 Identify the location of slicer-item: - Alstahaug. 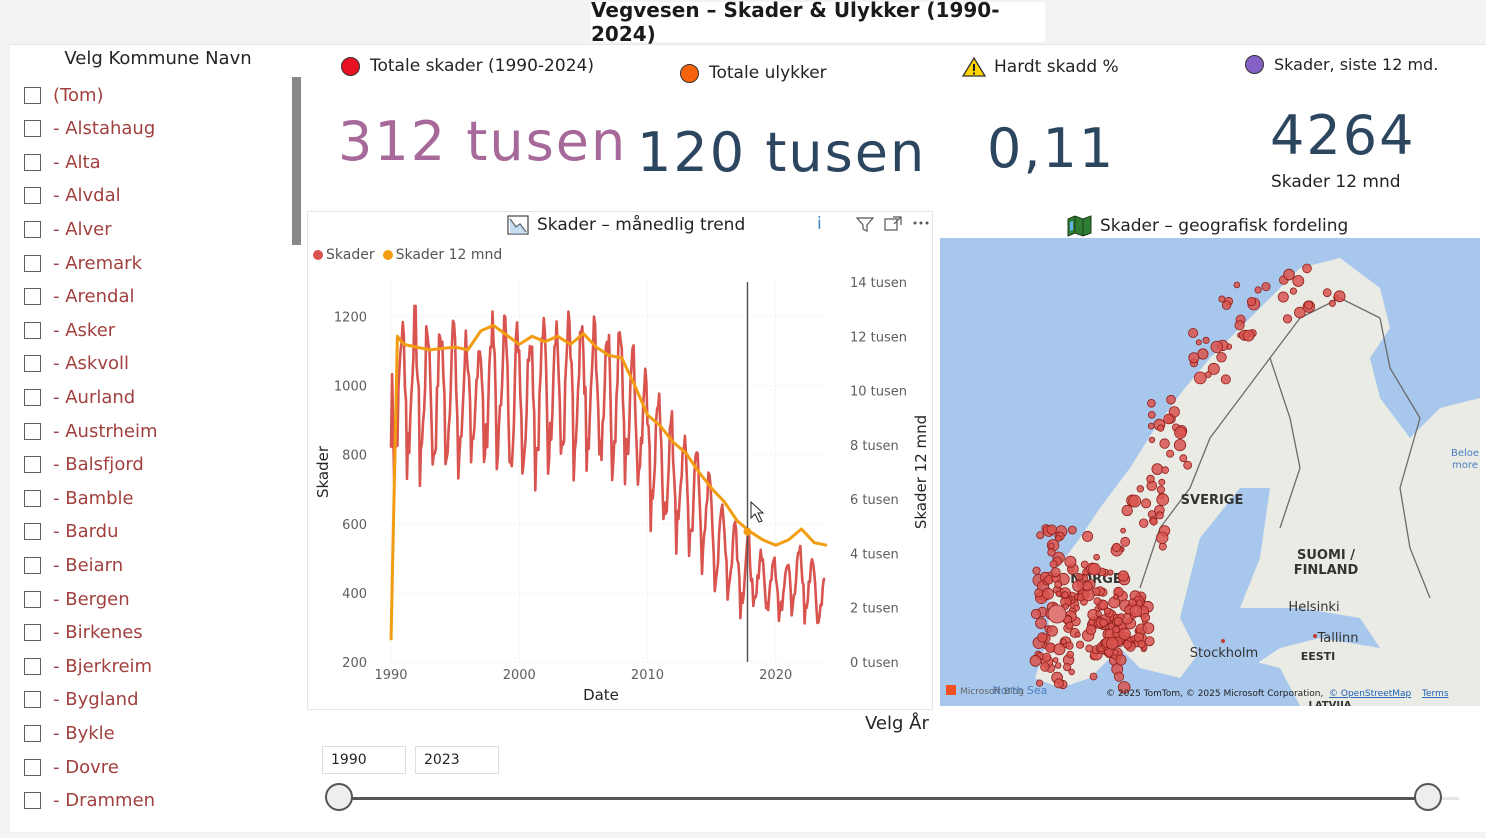
(89, 129).